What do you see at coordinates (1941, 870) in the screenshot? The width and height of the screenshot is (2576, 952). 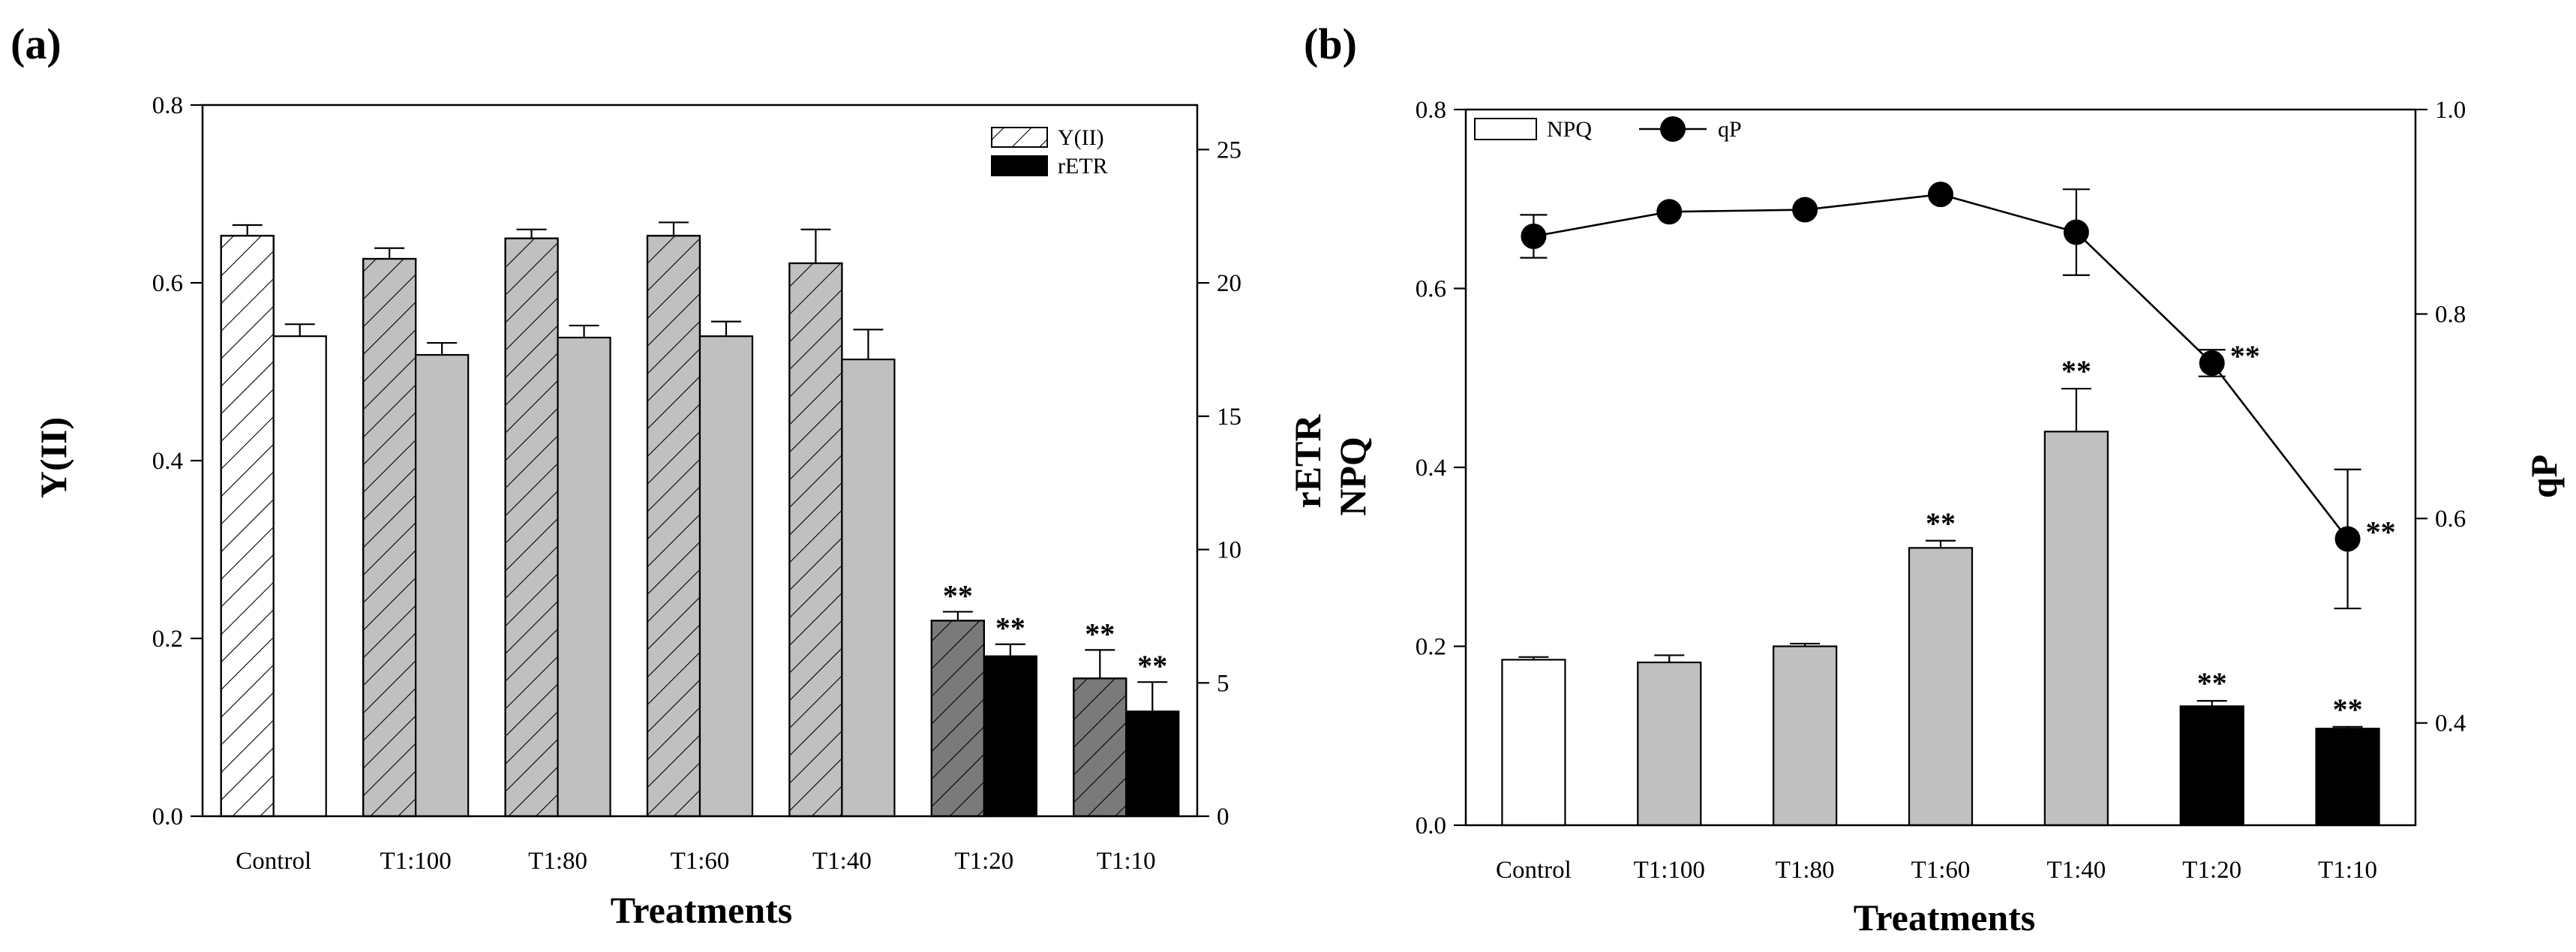 I see `panel-b-x-tick-label: T1:60` at bounding box center [1941, 870].